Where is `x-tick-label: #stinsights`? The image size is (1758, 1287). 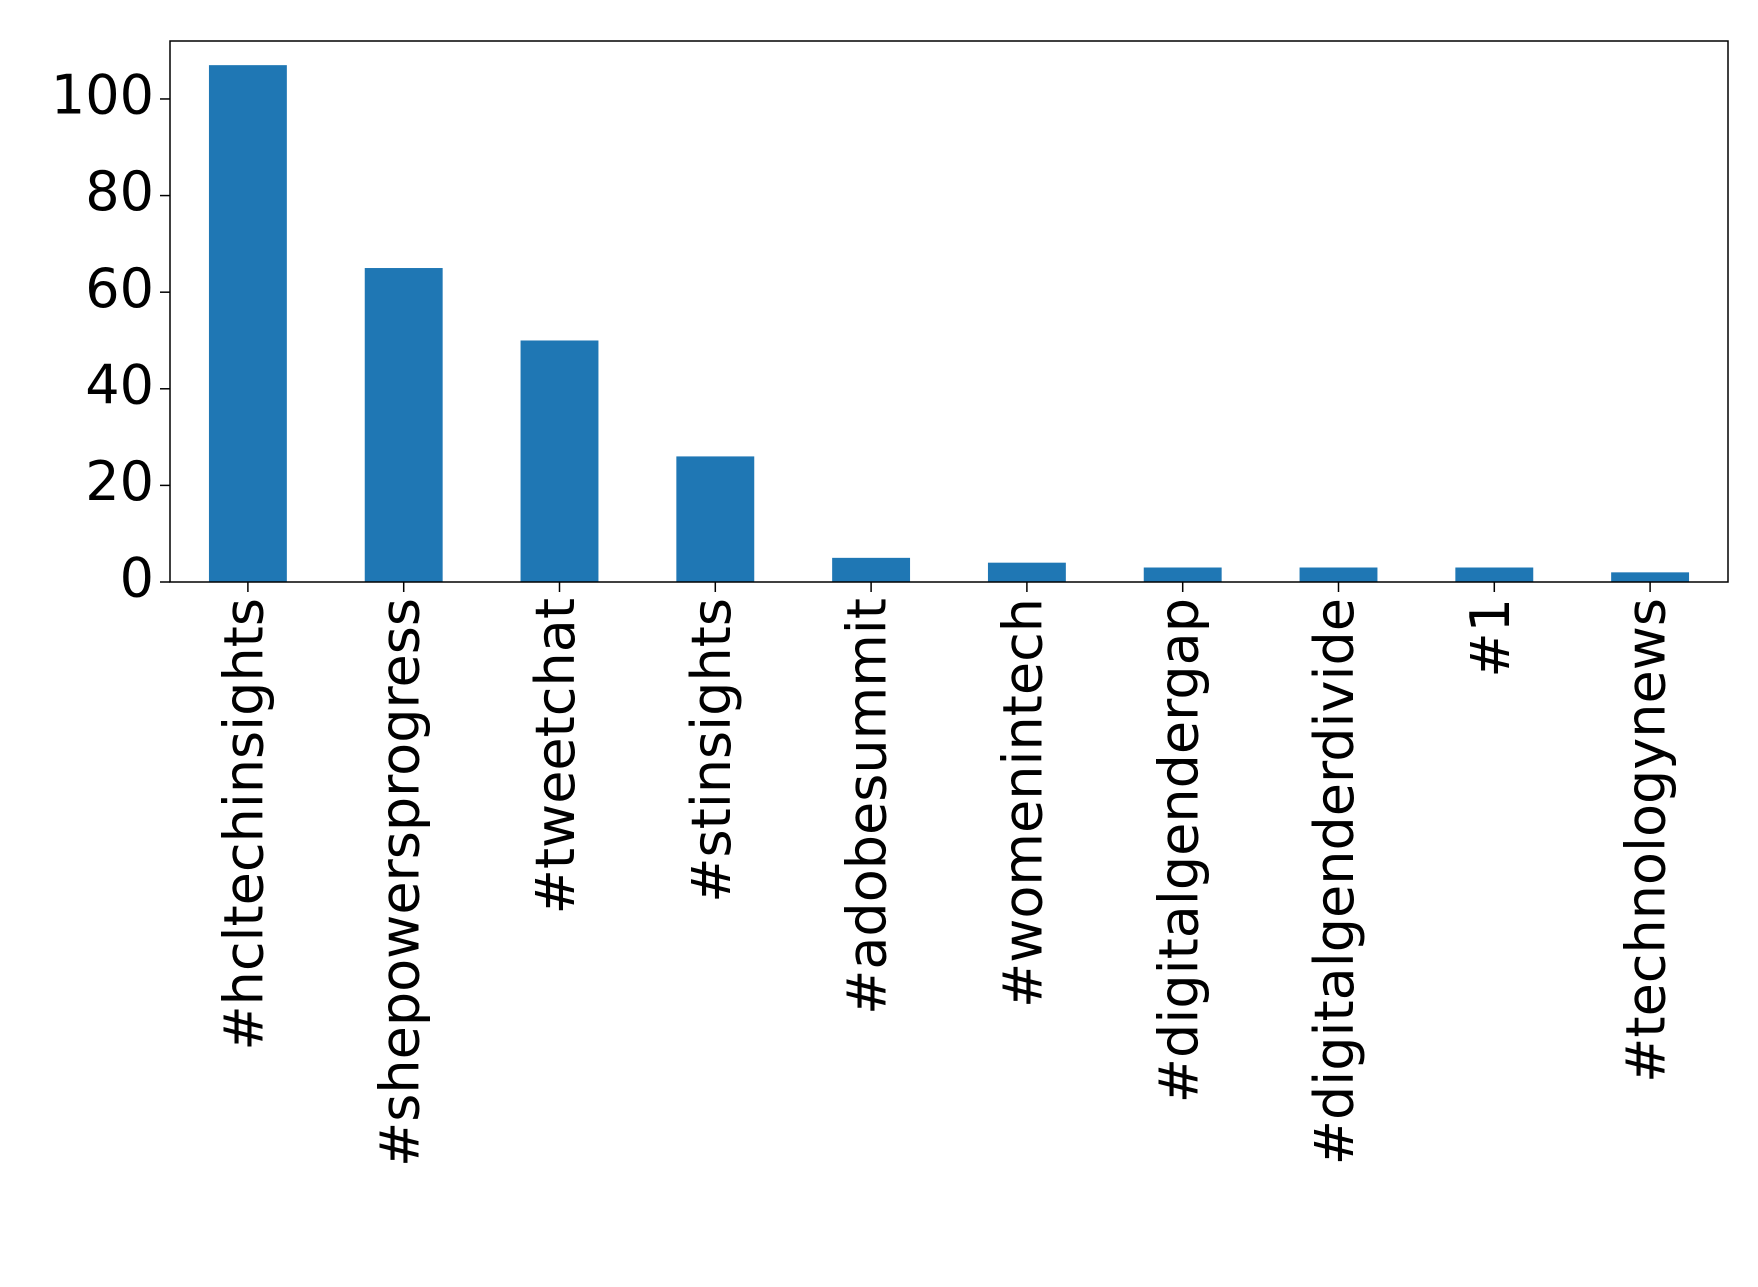
x-tick-label: #stinsights is located at coordinates (711, 750).